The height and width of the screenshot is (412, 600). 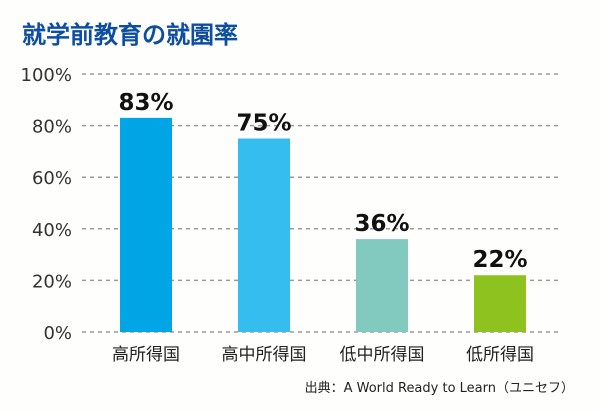 I want to click on y-tick-label: 40%, so click(x=52, y=230).